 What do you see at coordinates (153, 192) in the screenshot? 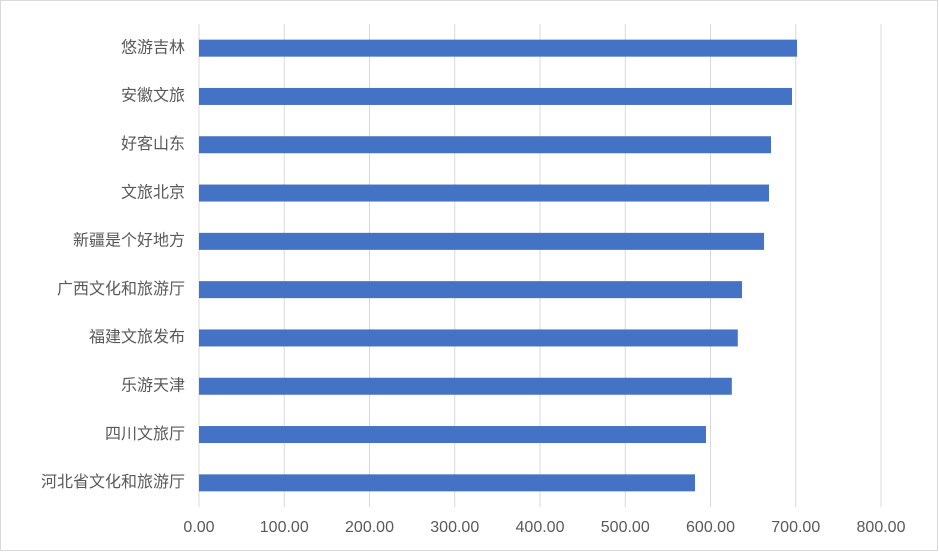
I see `y-tick-label: 文旅北京` at bounding box center [153, 192].